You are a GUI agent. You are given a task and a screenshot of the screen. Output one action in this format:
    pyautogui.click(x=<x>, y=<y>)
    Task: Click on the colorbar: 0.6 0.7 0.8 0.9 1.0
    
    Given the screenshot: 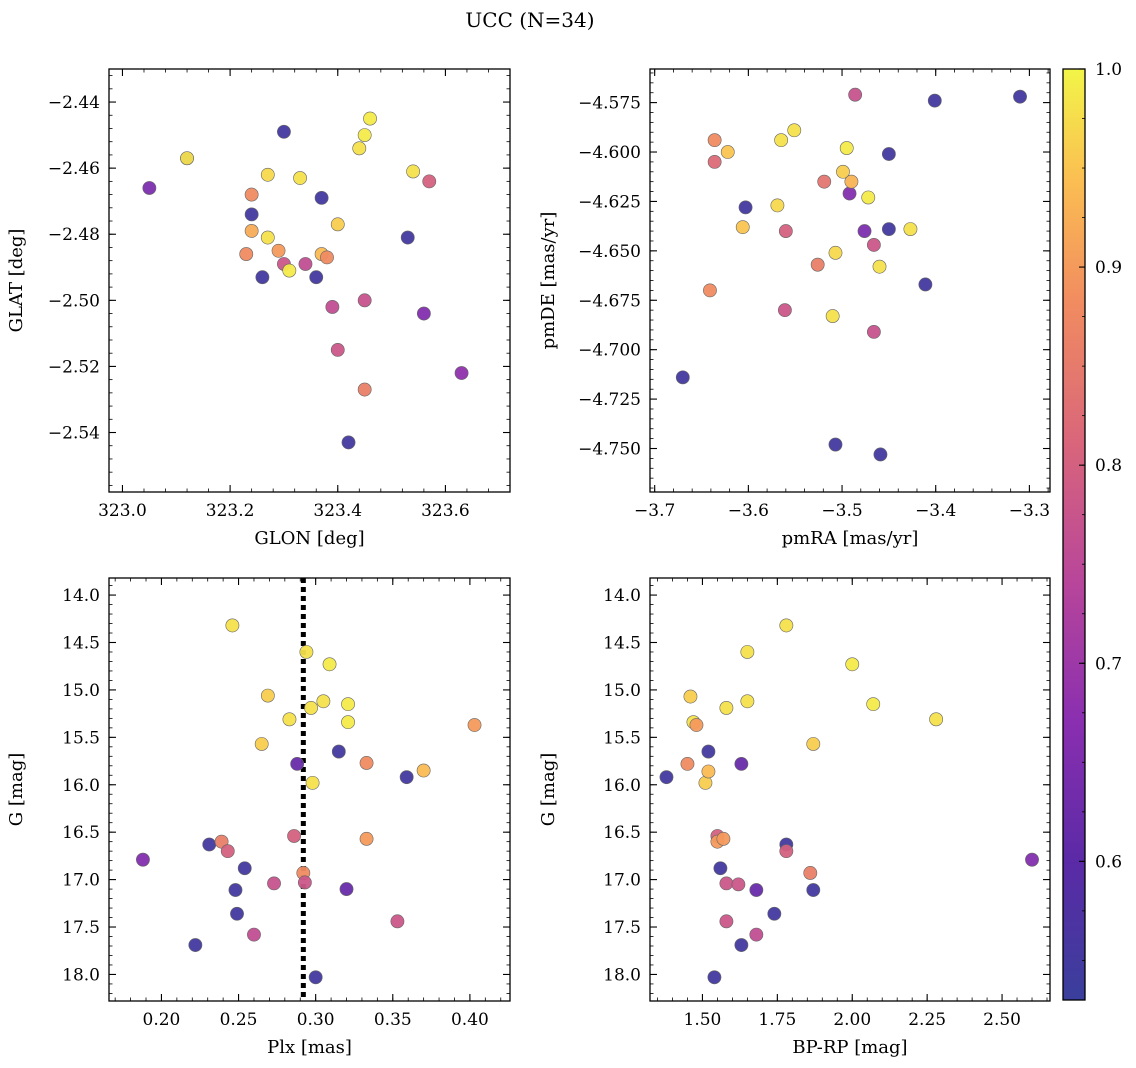 What is the action you would take?
    pyautogui.click(x=1092, y=530)
    